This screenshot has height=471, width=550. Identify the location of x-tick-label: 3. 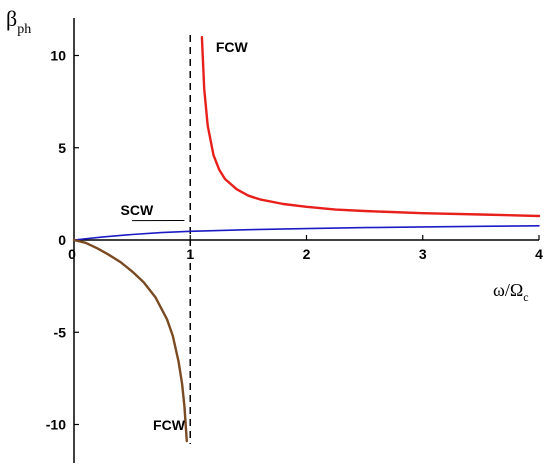
(423, 254).